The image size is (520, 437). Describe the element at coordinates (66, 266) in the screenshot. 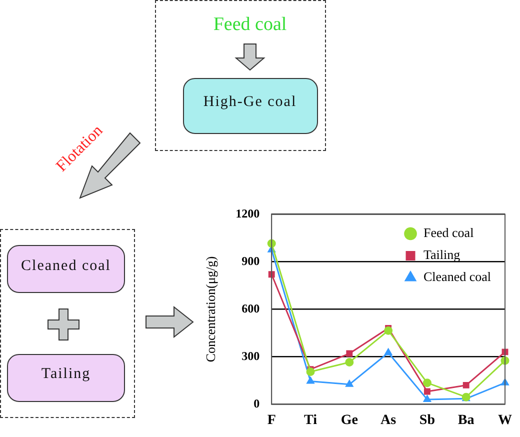

I see `text: Cleaned coal` at that location.